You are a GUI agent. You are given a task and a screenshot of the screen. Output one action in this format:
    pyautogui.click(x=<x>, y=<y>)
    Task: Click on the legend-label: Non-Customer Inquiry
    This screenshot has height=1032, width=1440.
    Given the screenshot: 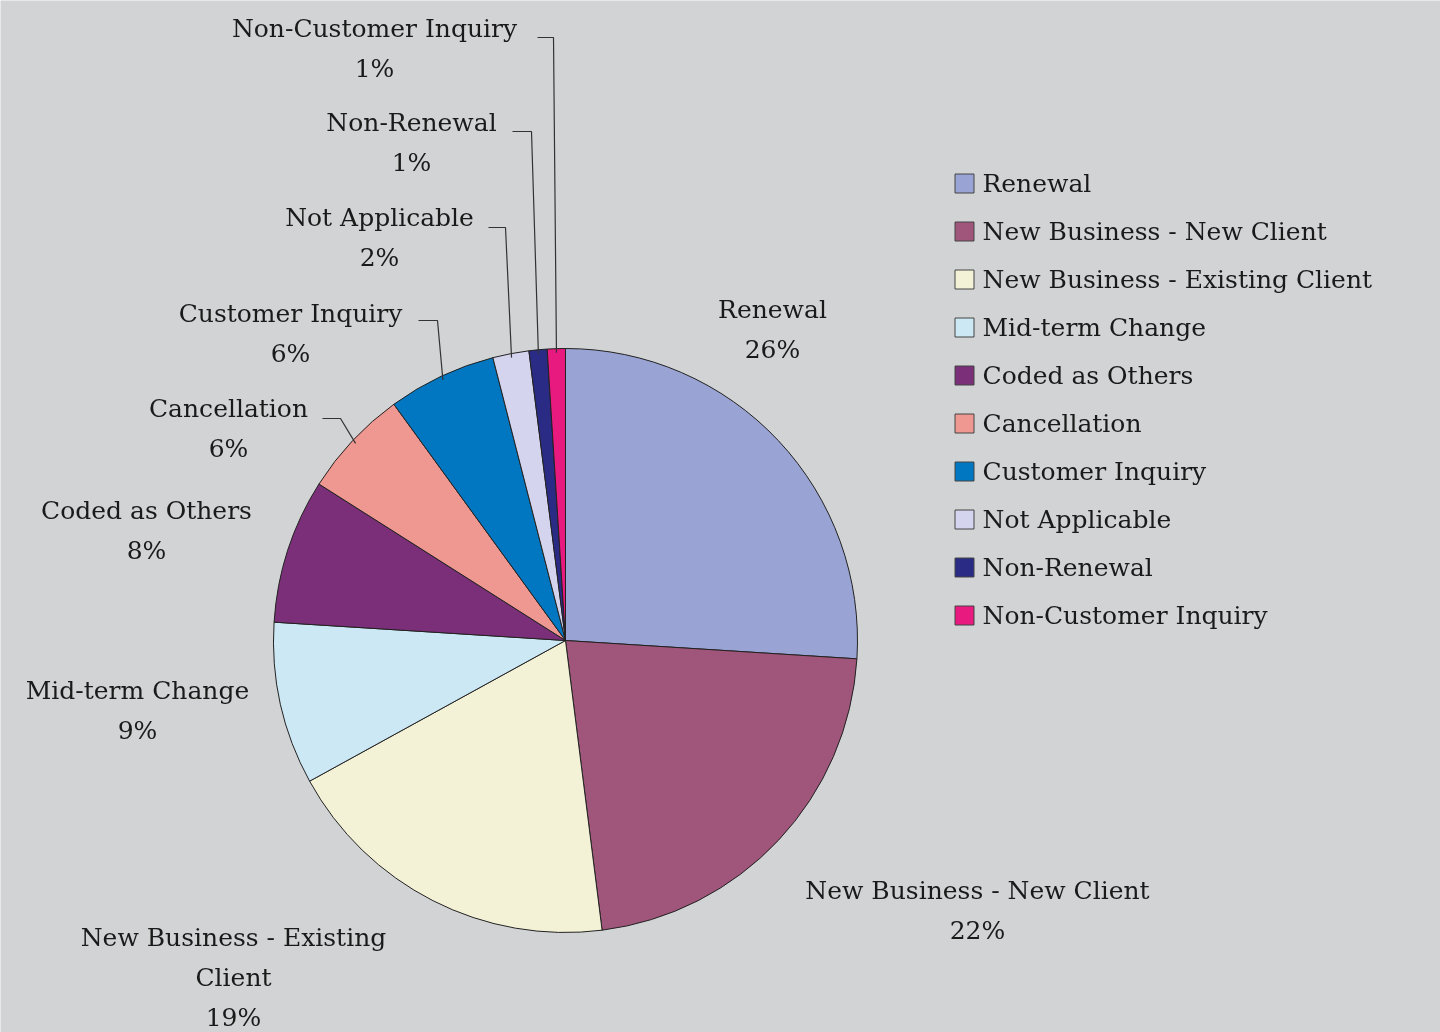 What is the action you would take?
    pyautogui.click(x=1125, y=615)
    